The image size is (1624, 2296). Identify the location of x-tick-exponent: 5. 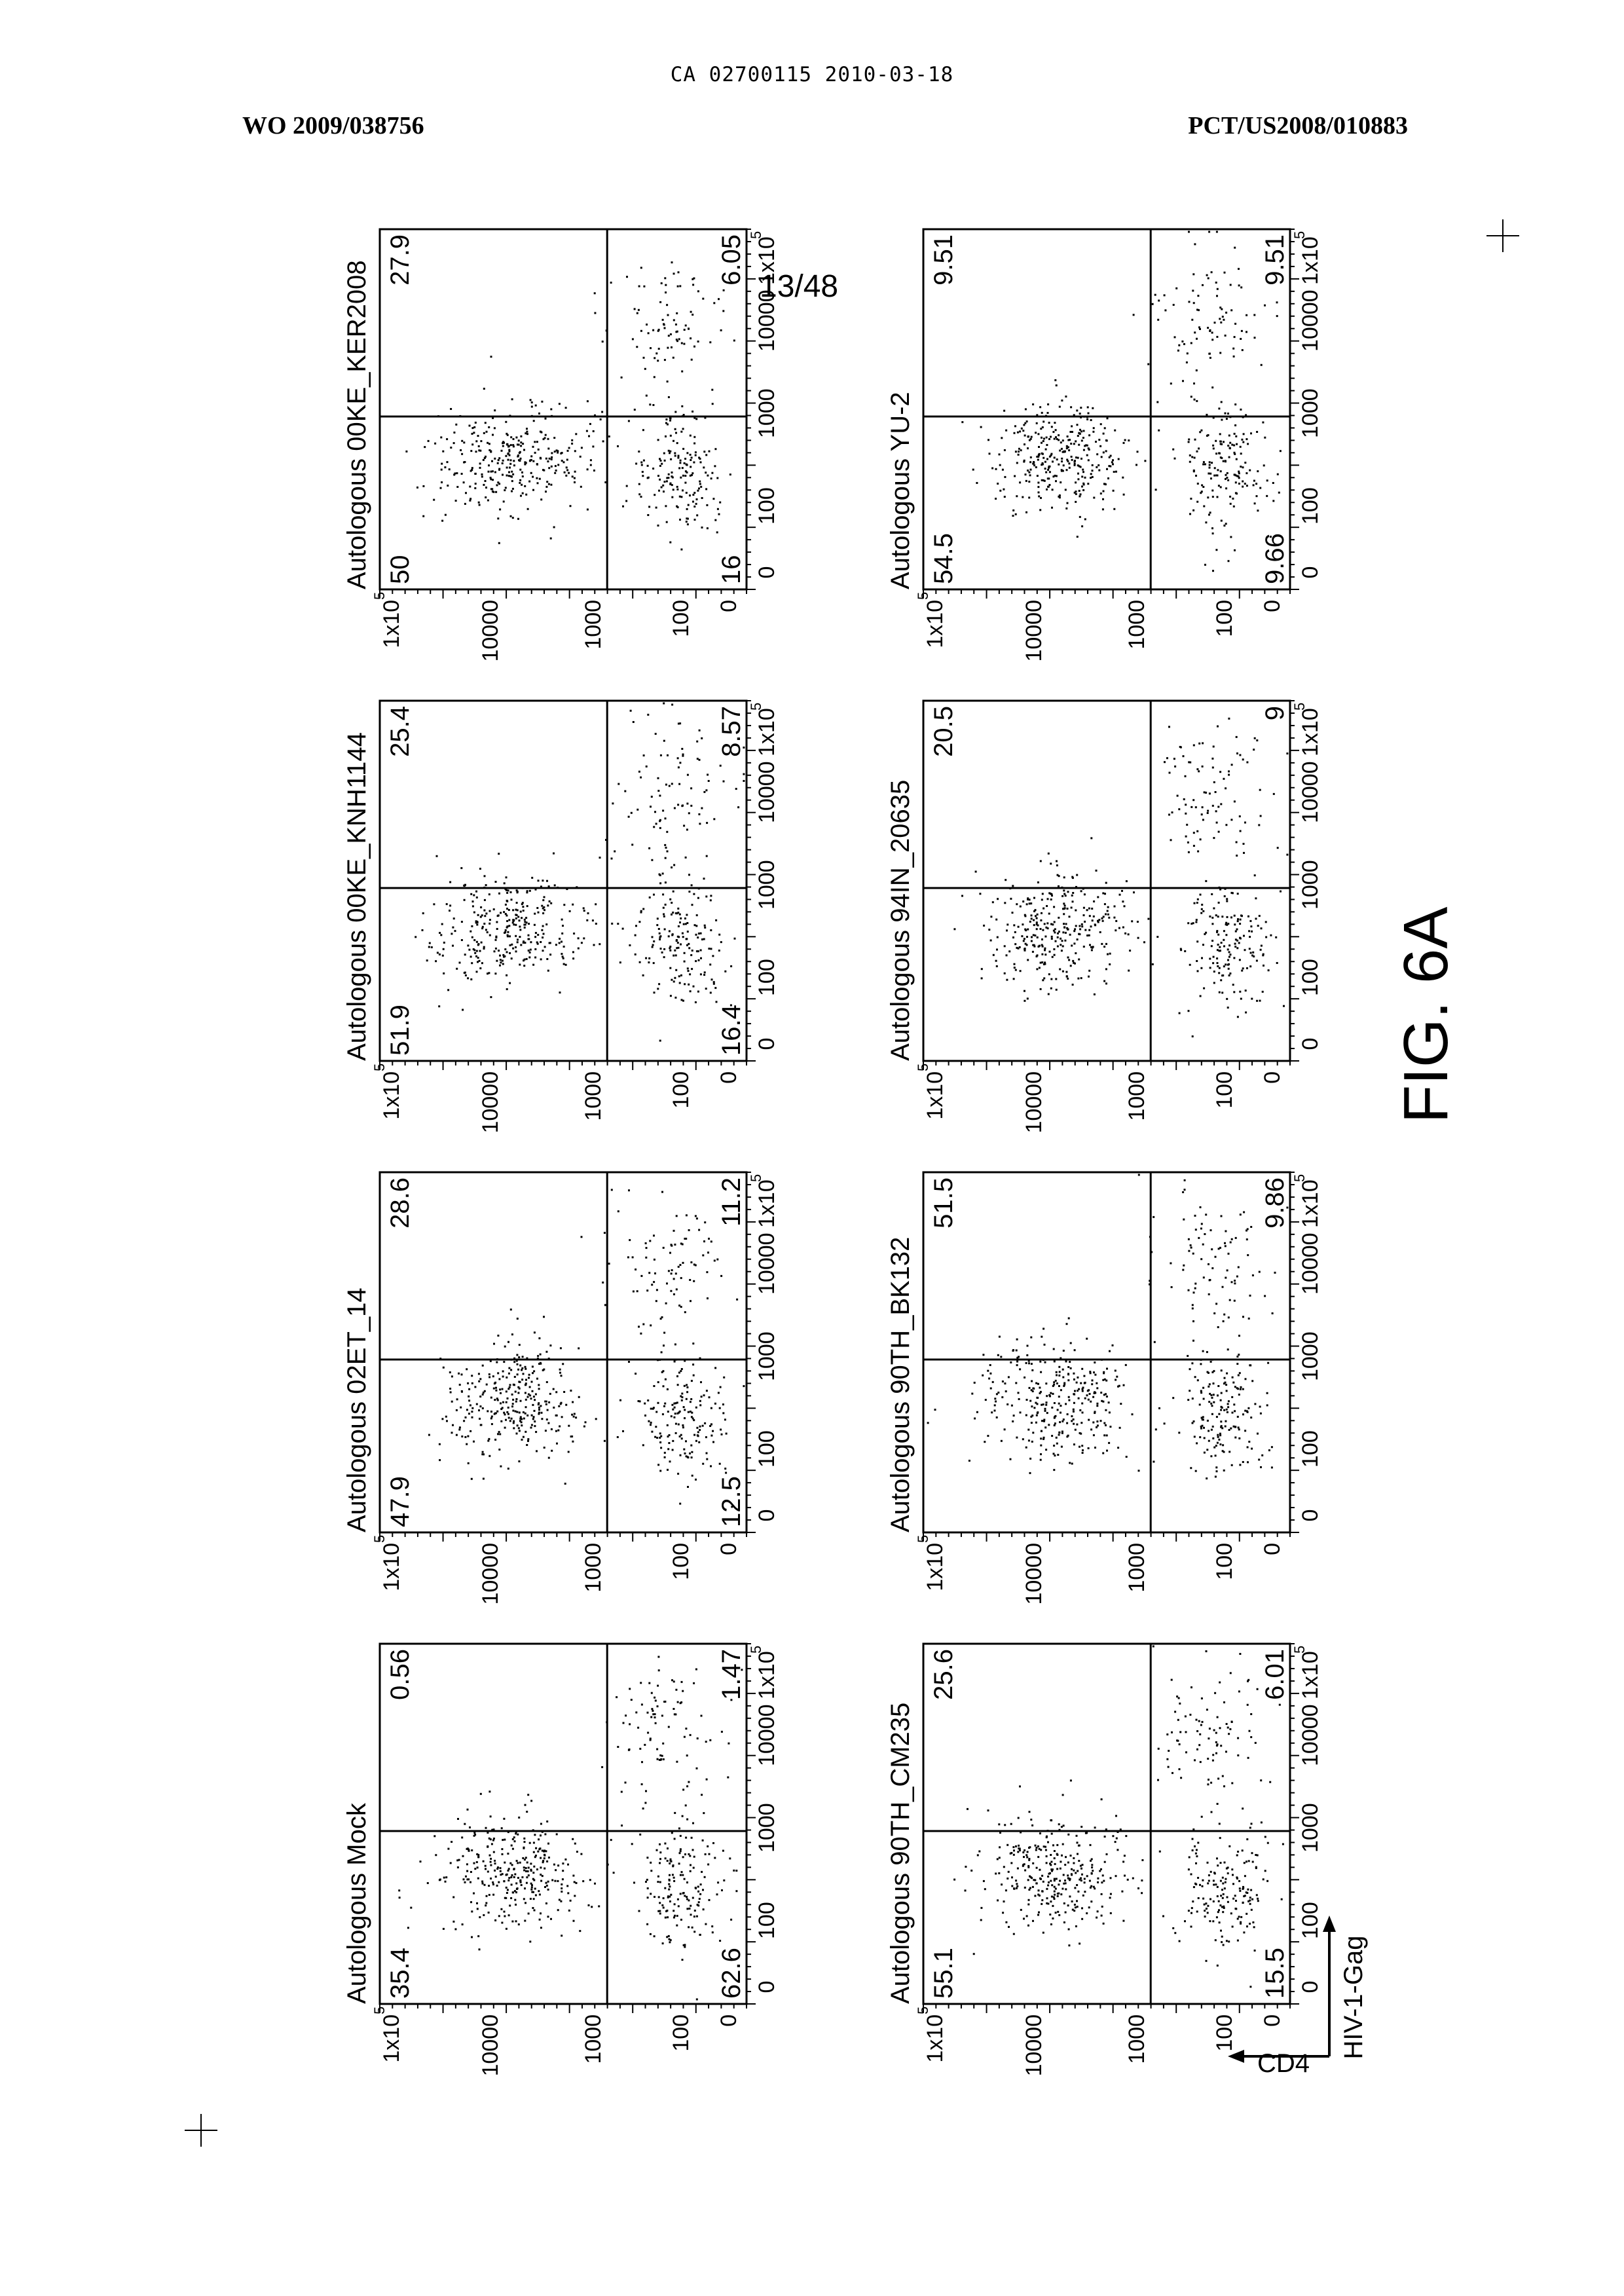
(1299, 707).